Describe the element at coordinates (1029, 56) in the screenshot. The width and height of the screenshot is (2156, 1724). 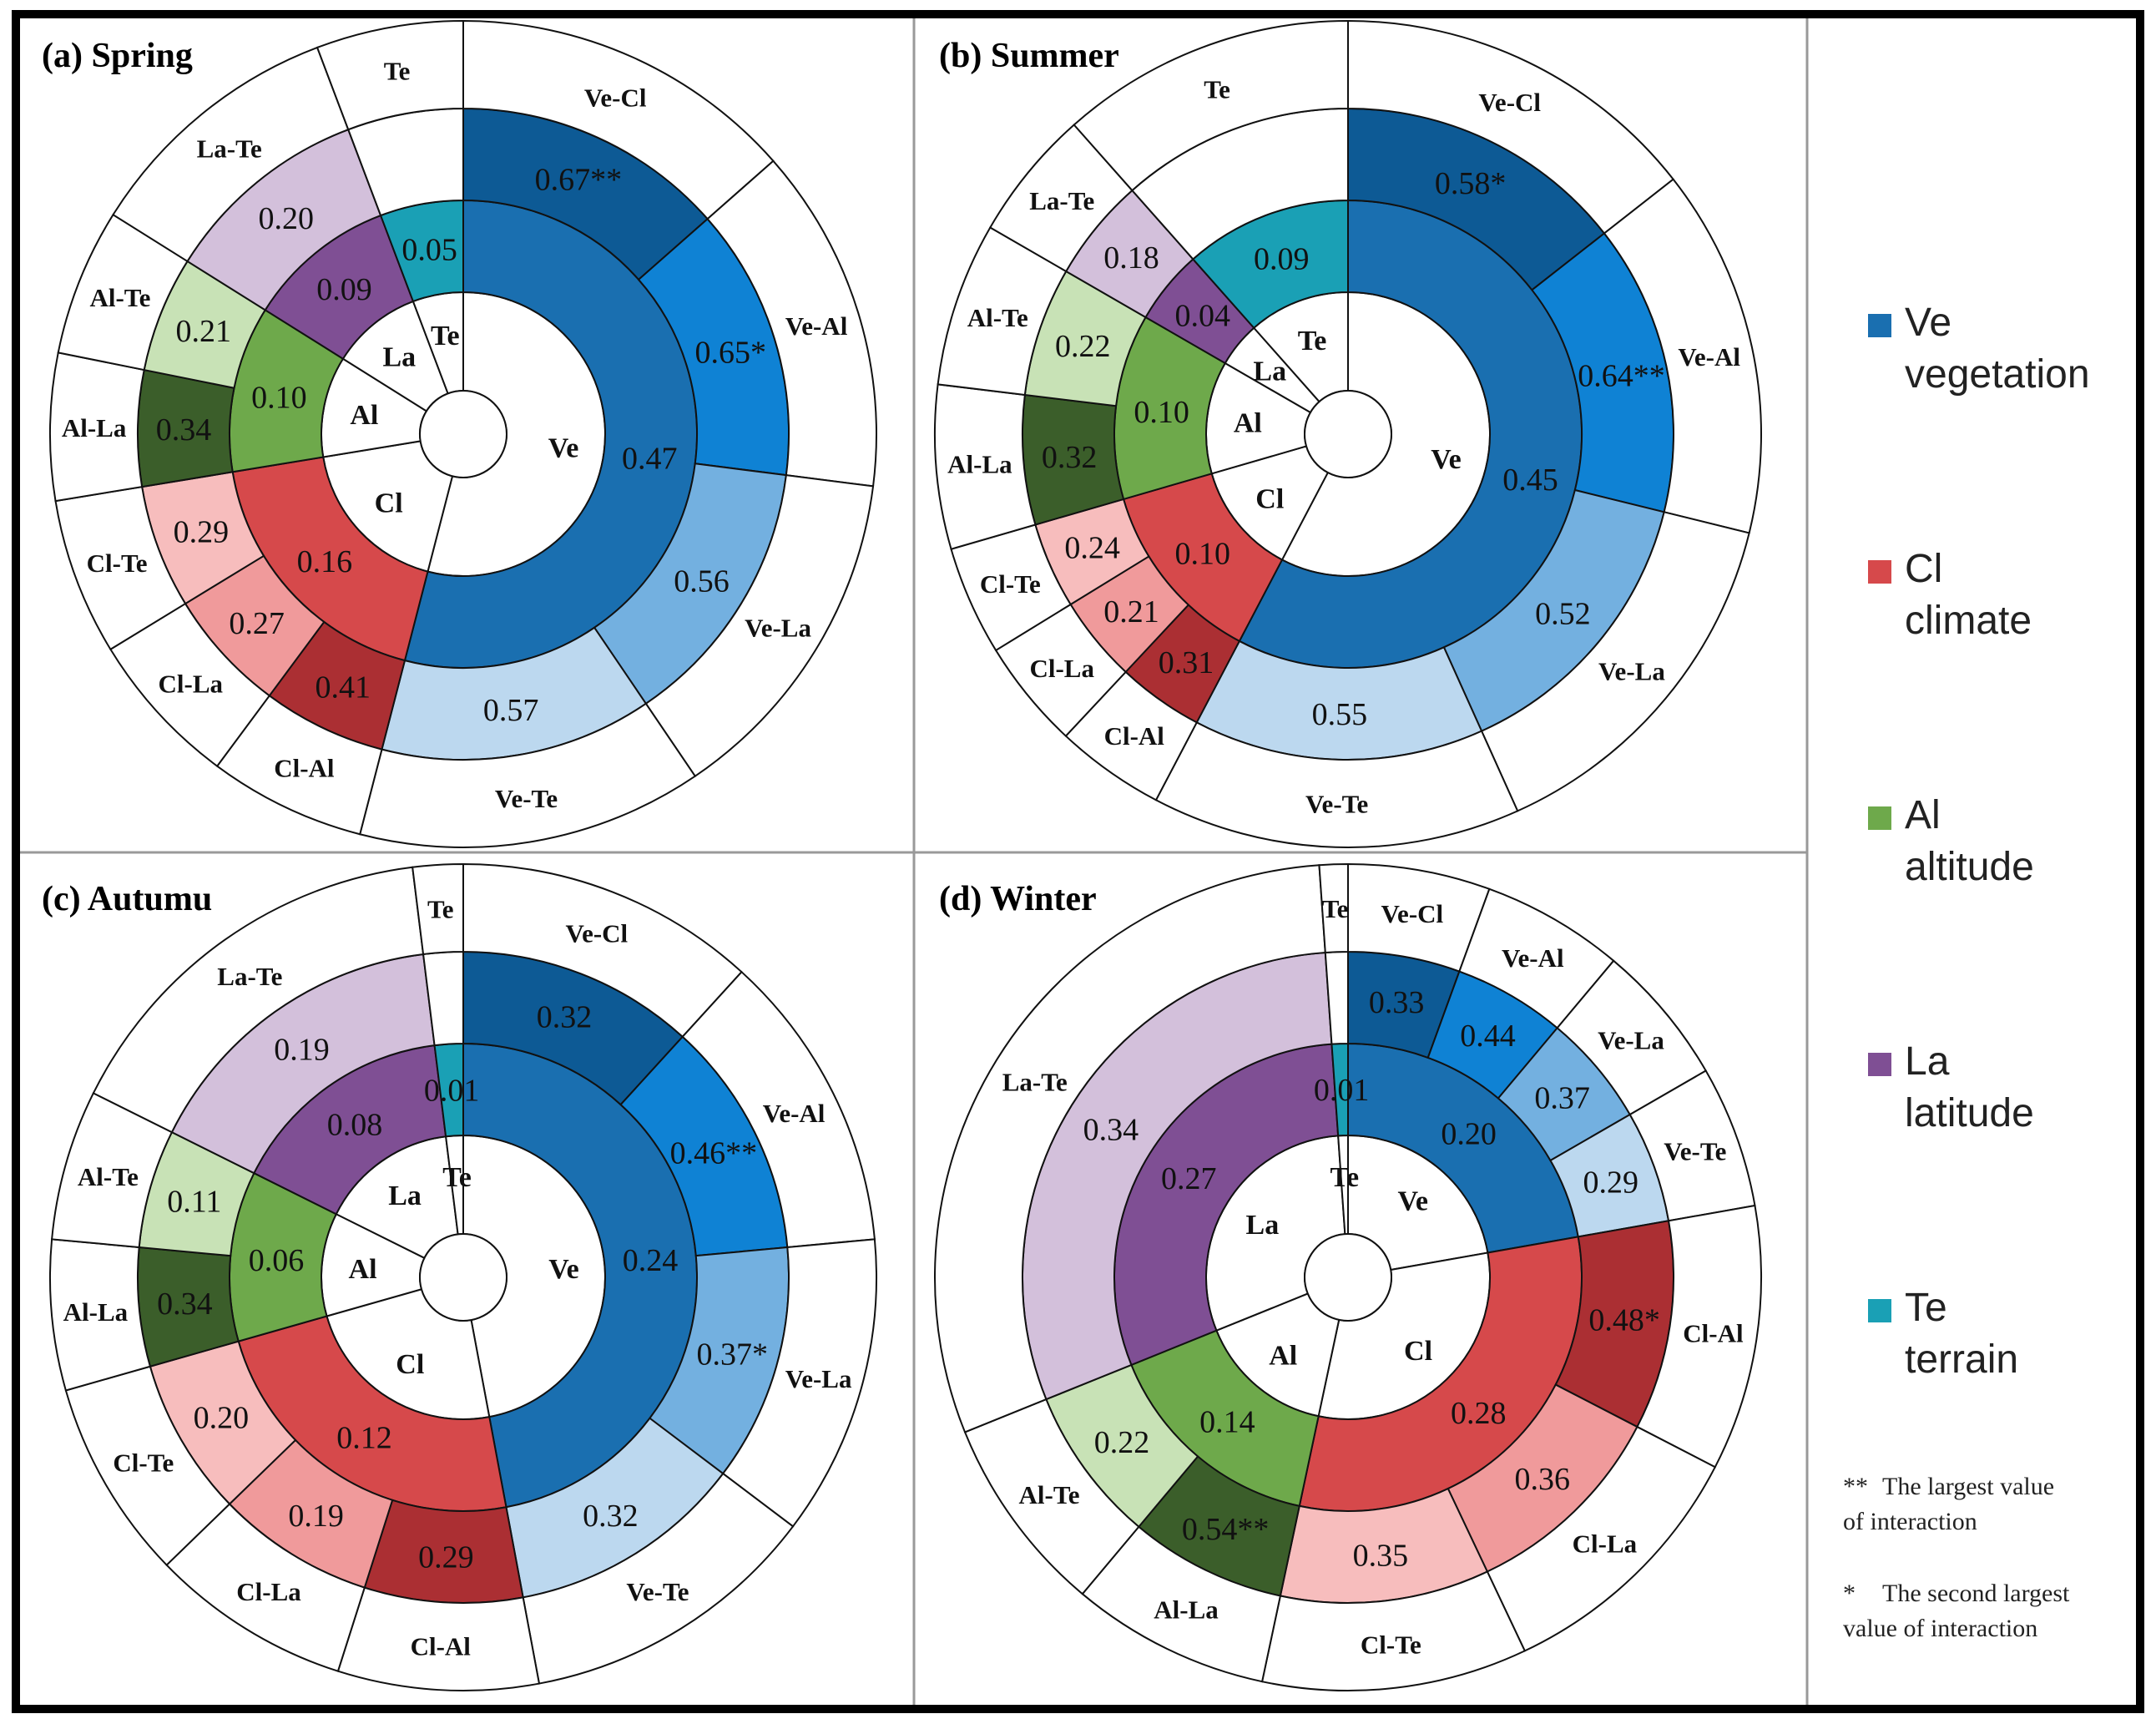
I see `chart-title: (b) Summer` at that location.